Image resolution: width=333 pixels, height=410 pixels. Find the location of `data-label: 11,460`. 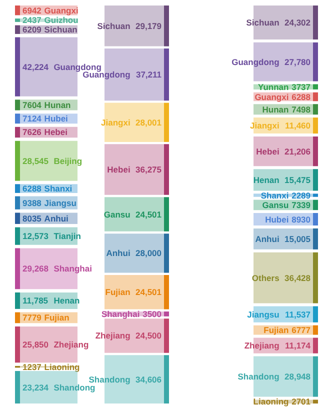

data-label: 11,460 is located at coordinates (297, 125).